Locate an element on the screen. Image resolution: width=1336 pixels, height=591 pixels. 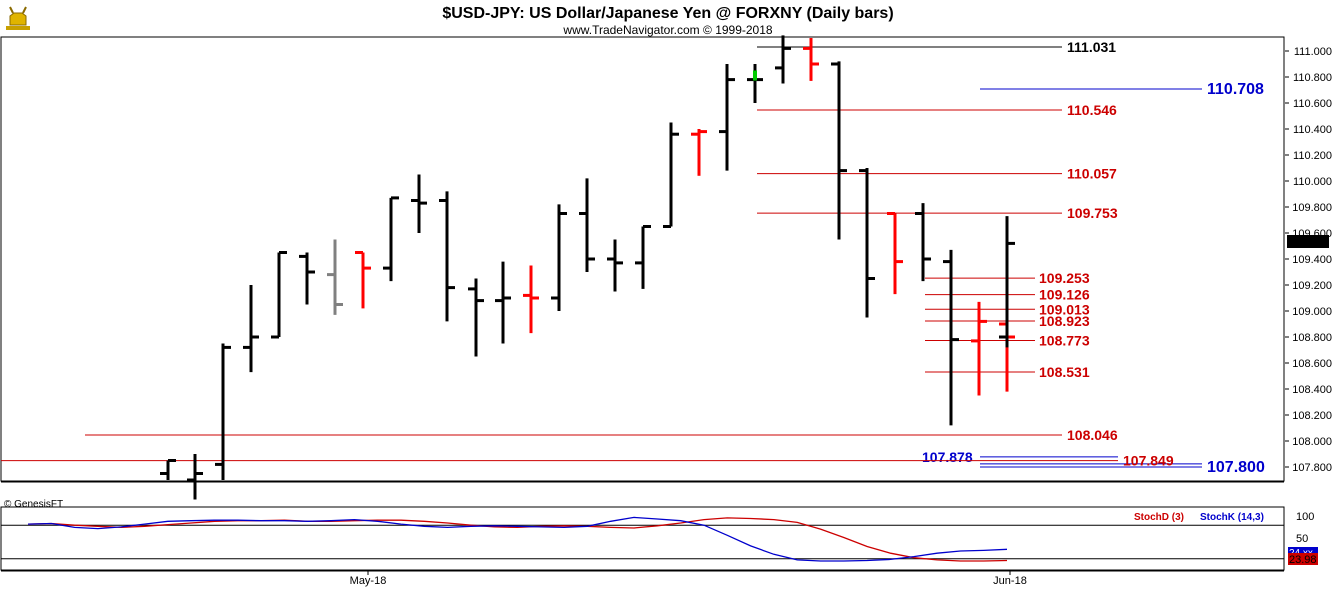
stoch-d-last-box is located at coordinates (1303, 559).